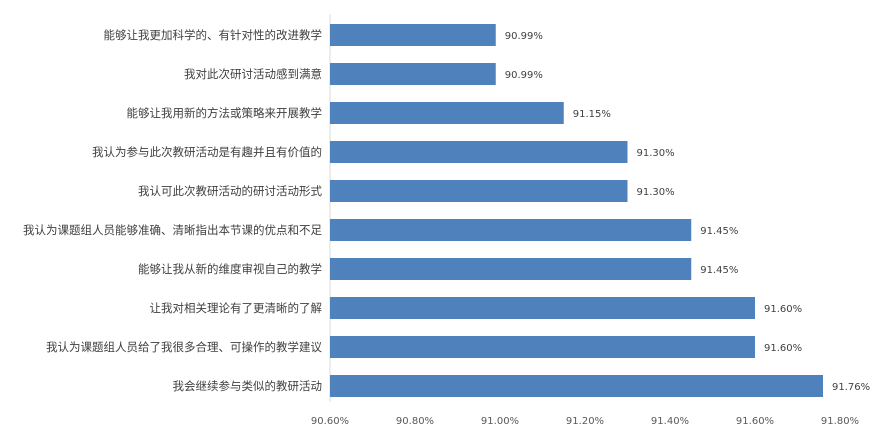 This screenshot has width=877, height=438. I want to click on category-label: 能够让我从新的维度审视自己的教学, so click(230, 269).